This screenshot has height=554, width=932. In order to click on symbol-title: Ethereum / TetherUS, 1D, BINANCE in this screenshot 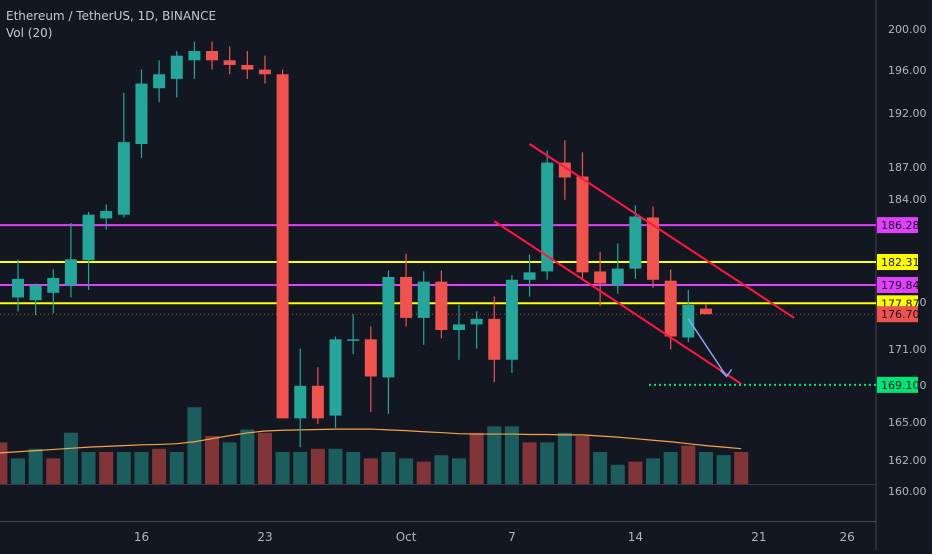, I will do `click(111, 16)`.